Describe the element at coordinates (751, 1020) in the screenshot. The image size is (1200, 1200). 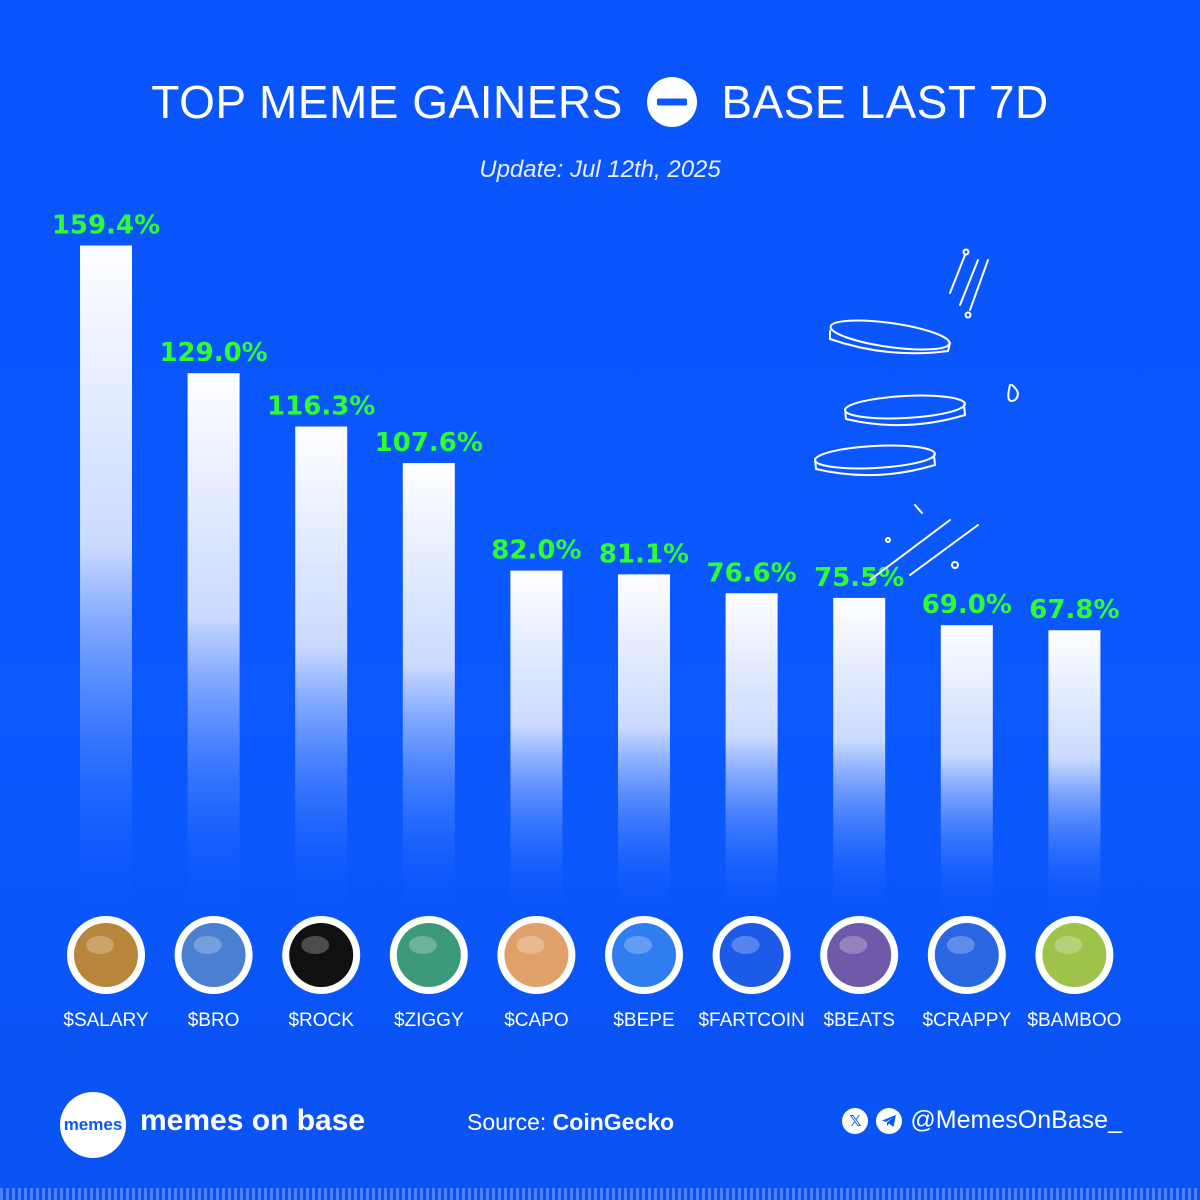
I see `category-label: $FARTCOIN` at that location.